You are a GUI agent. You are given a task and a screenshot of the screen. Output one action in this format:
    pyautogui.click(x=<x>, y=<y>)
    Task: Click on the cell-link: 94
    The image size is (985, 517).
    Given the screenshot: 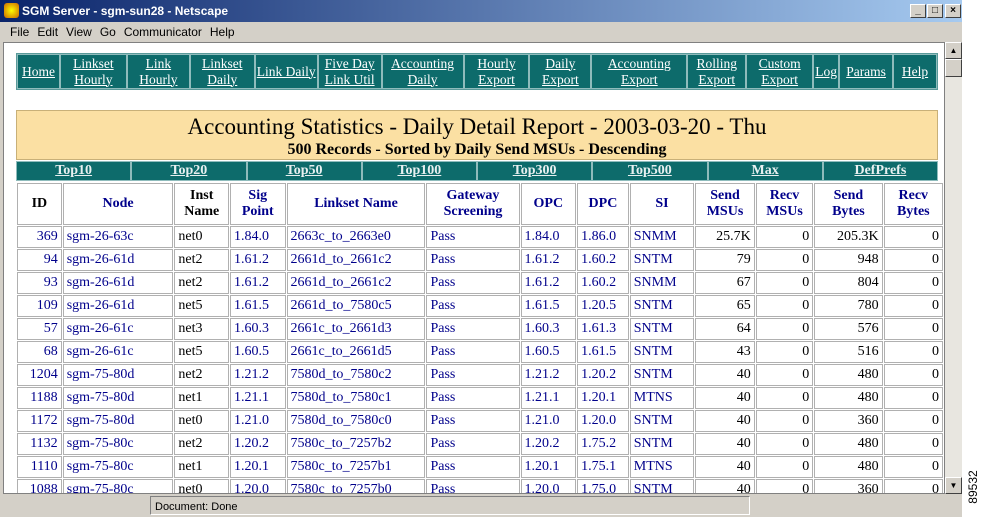 What is the action you would take?
    pyautogui.click(x=50, y=259)
    